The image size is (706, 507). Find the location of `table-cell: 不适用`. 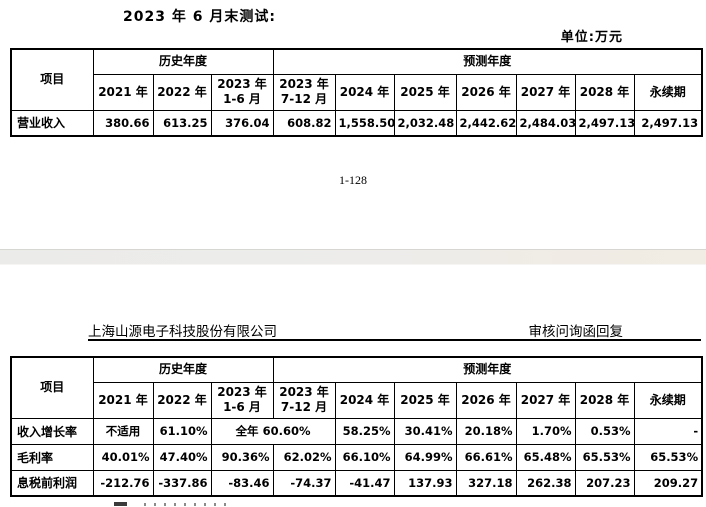

table-cell: 不适用 is located at coordinates (123, 431).